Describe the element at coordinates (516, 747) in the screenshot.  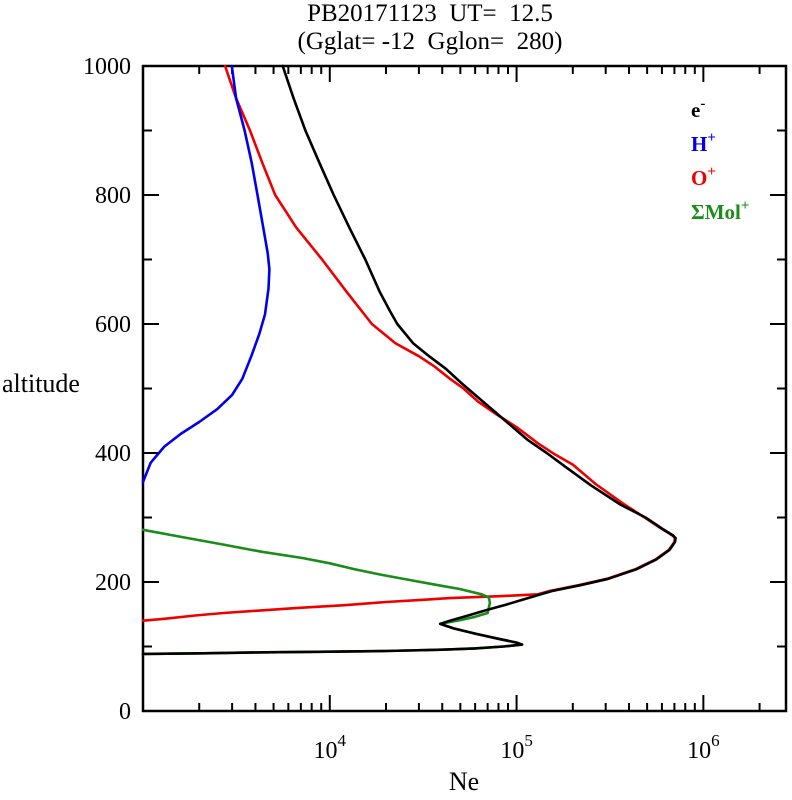
I see `x-tick-label: 10⁵` at that location.